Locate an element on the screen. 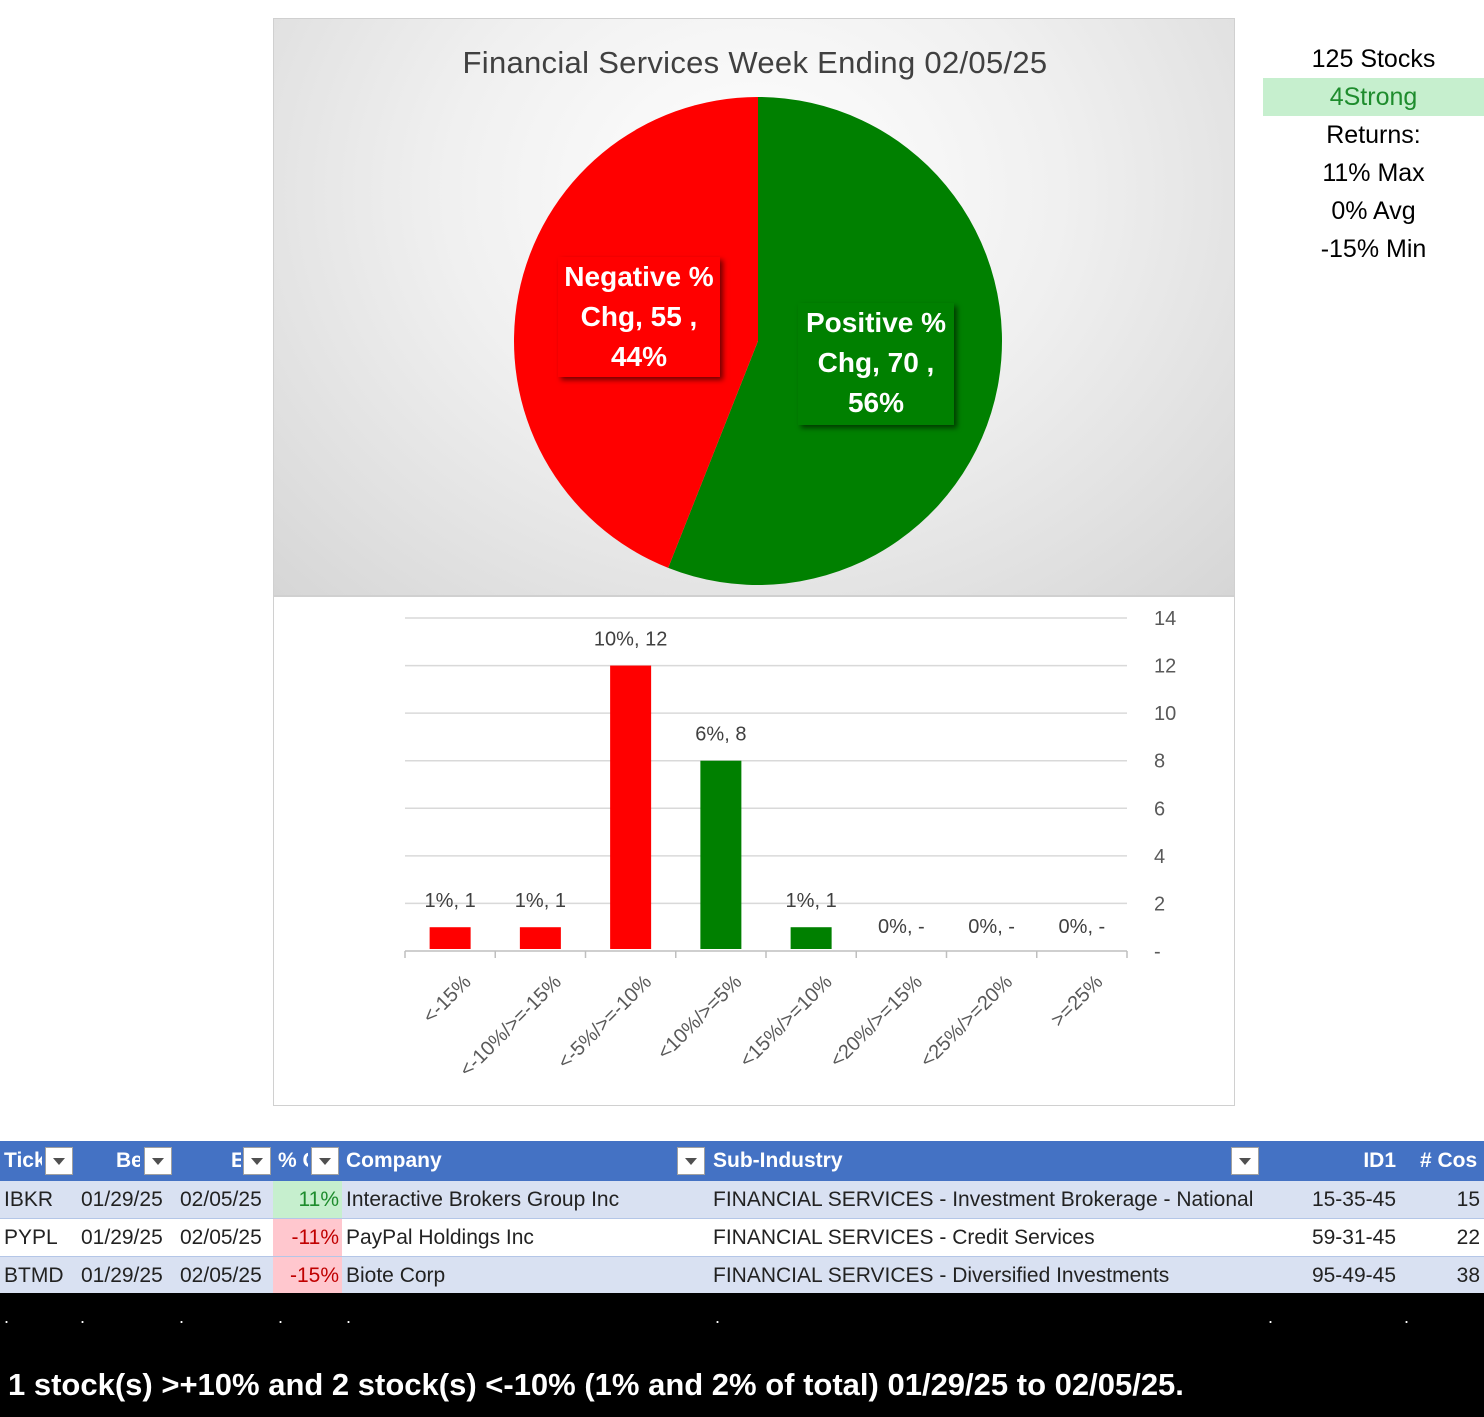  filter-end-button is located at coordinates (257, 1161).